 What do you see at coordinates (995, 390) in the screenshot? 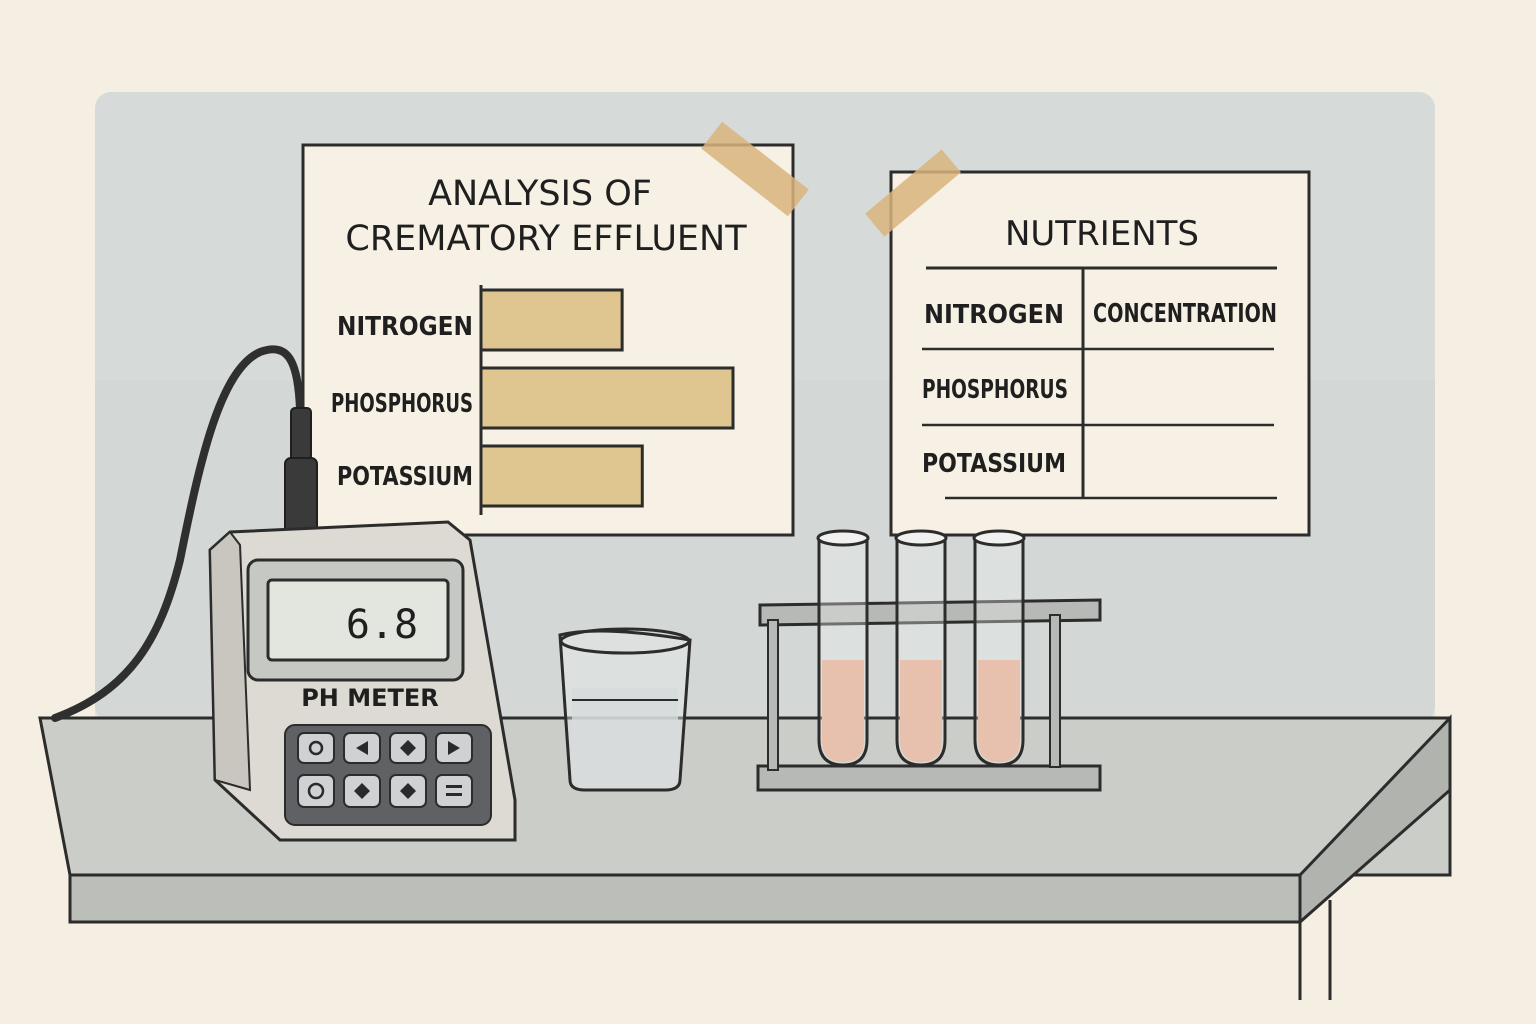
I see `table-row-phosphorus: PHOSPHORUS` at bounding box center [995, 390].